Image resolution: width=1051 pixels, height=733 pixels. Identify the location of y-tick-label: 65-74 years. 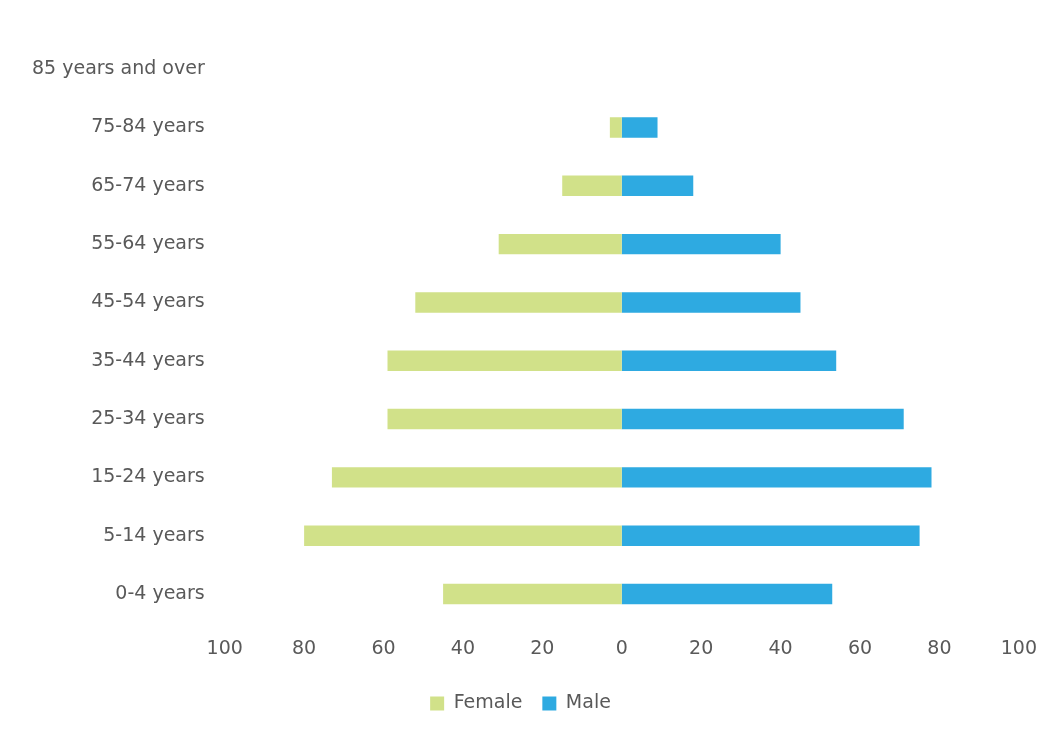
(148, 183).